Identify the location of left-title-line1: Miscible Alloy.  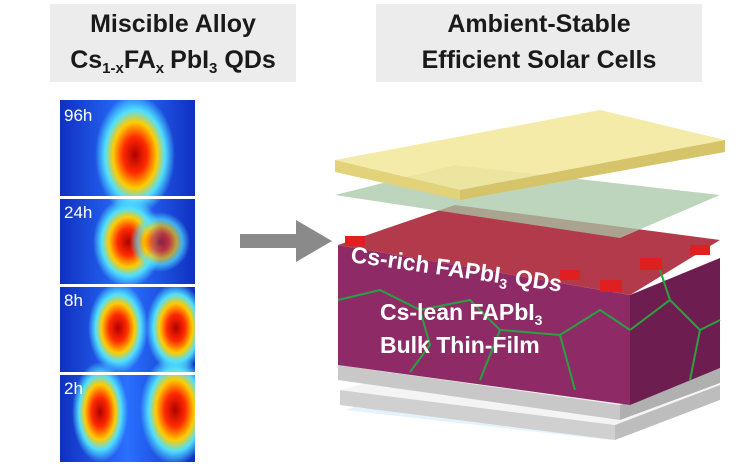
(173, 24).